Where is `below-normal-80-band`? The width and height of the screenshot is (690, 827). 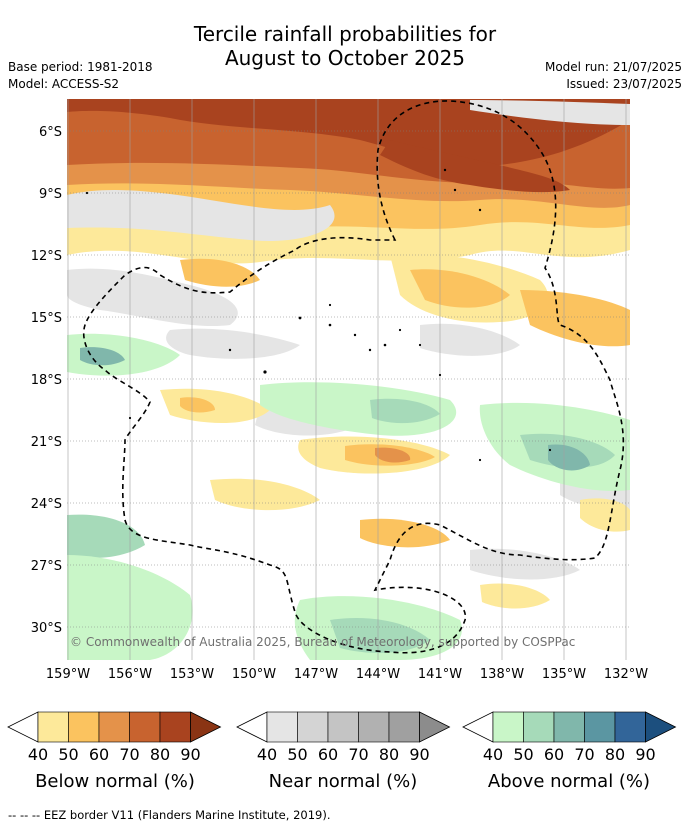
below-normal-80-band is located at coordinates (348, 132).